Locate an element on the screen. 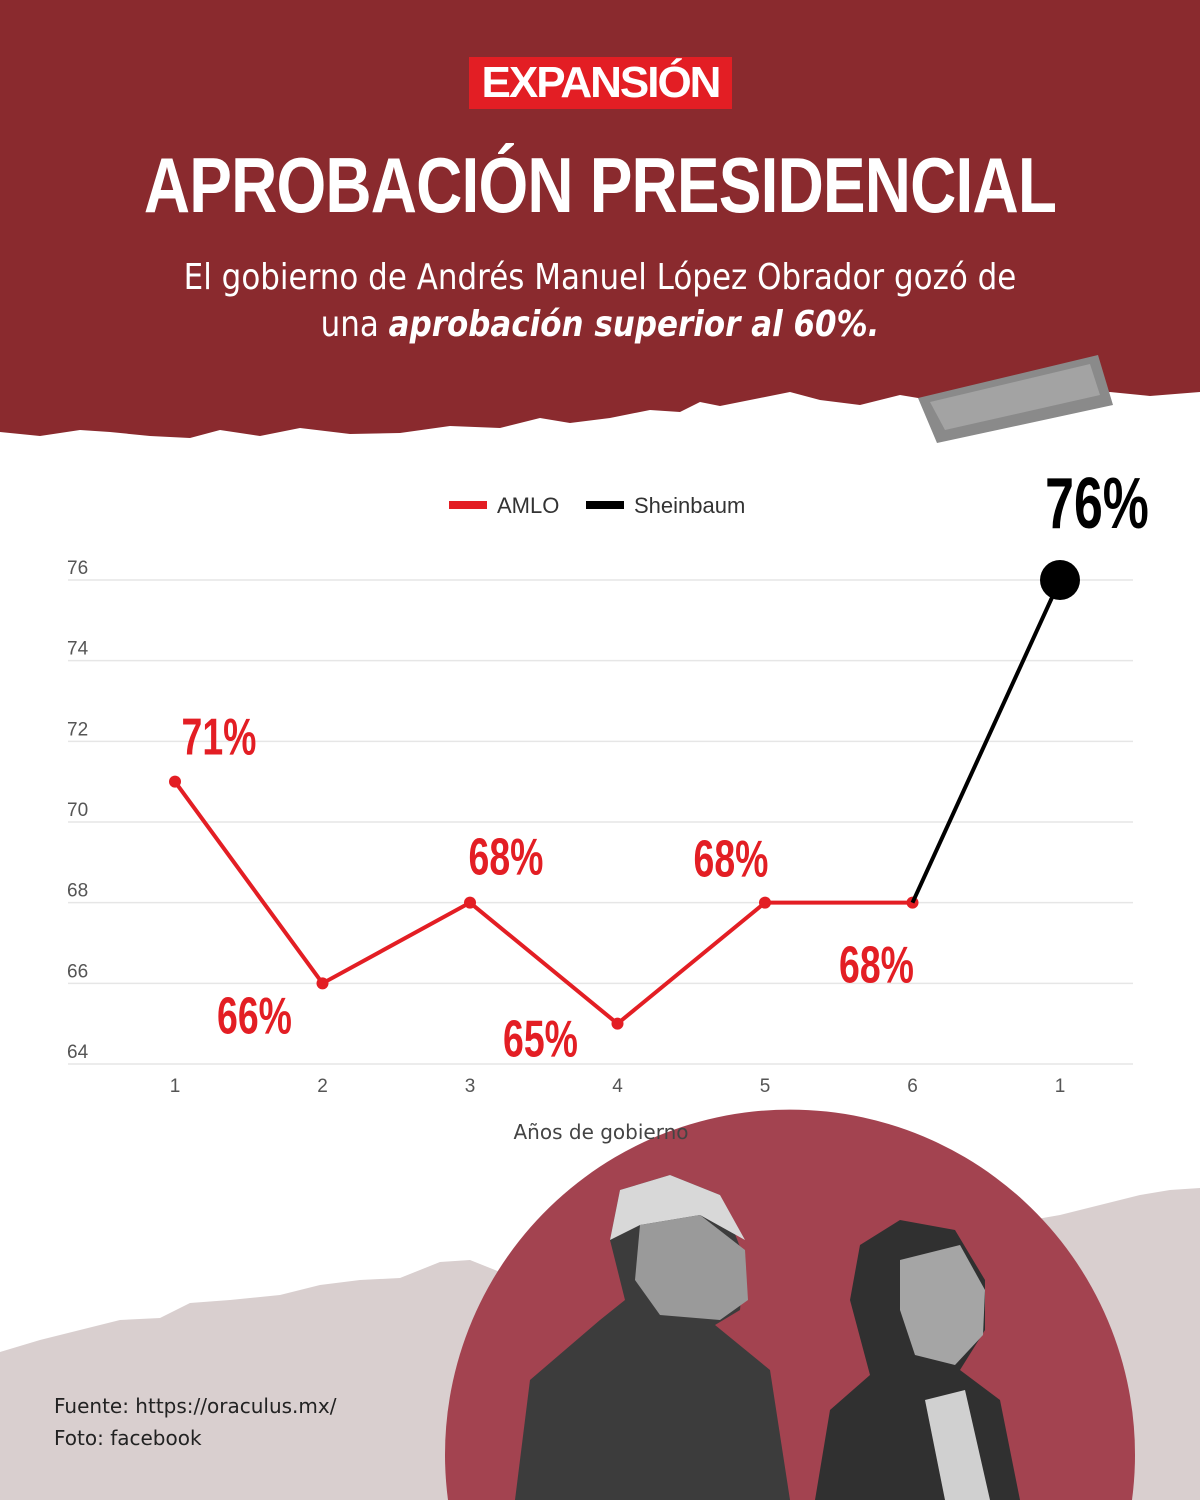 The image size is (1200, 1500). y-tick-label: 74 is located at coordinates (78, 649).